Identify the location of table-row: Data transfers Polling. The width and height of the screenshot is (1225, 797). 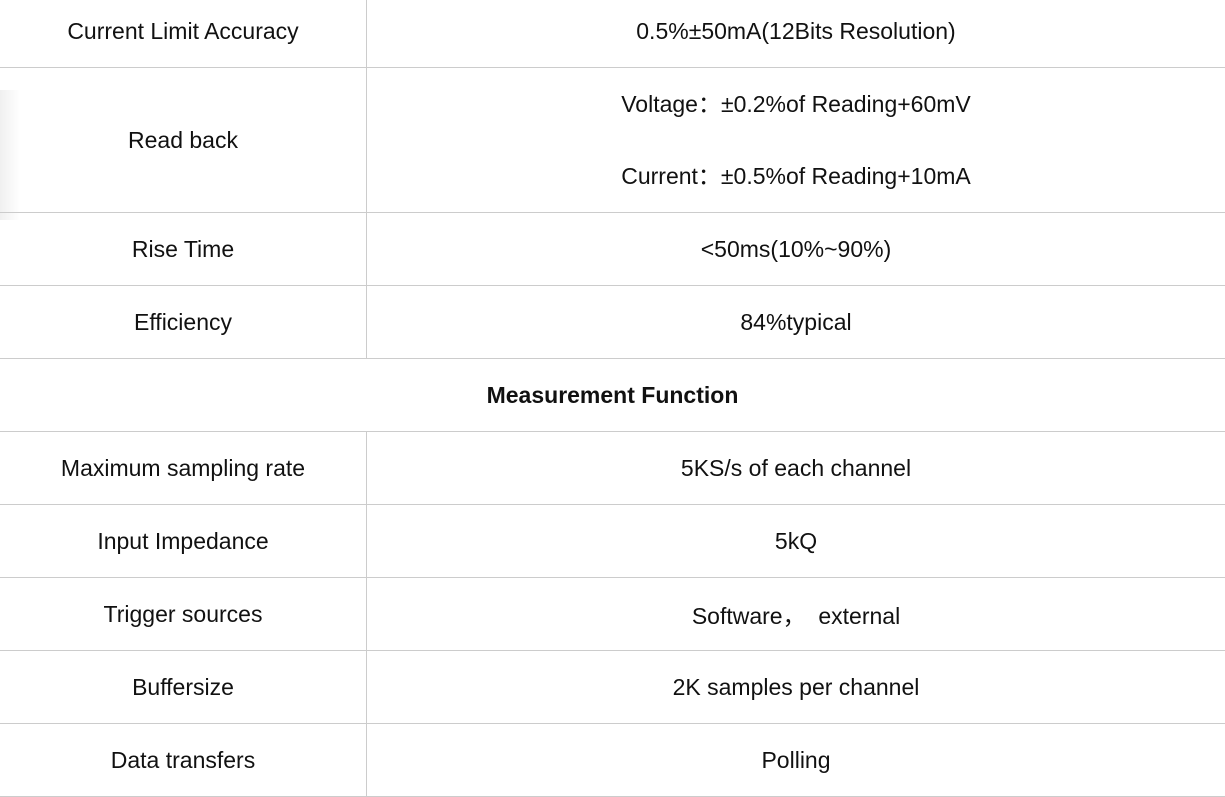
(612, 760).